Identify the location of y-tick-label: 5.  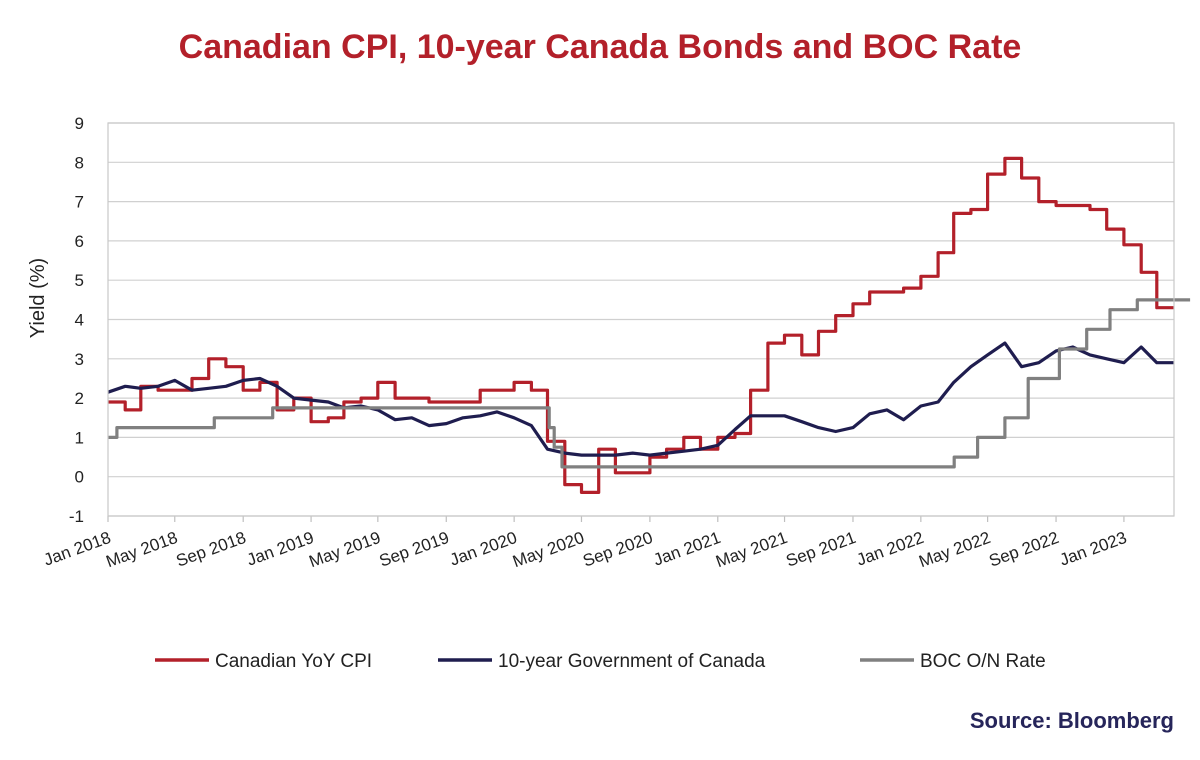
(79, 280).